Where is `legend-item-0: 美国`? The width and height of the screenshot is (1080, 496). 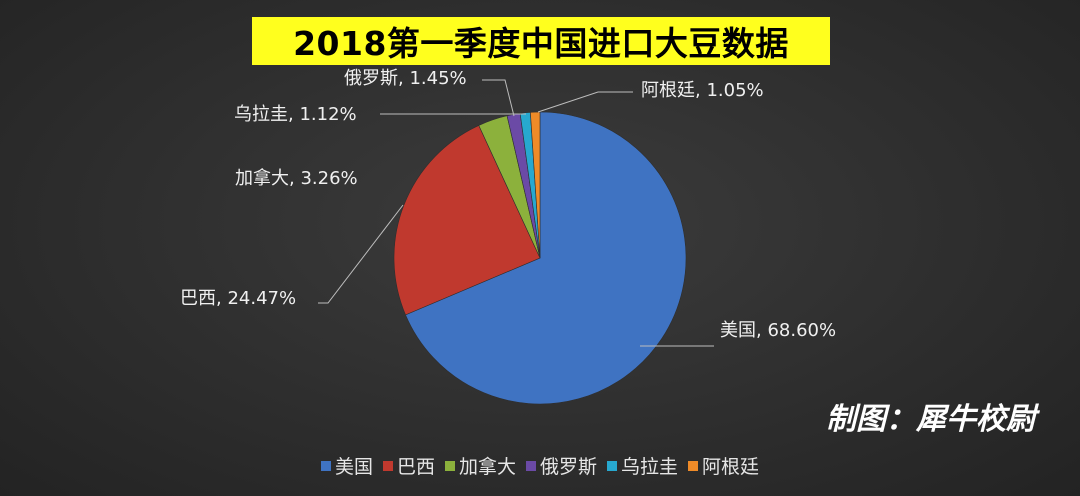 legend-item-0: 美国 is located at coordinates (346, 465).